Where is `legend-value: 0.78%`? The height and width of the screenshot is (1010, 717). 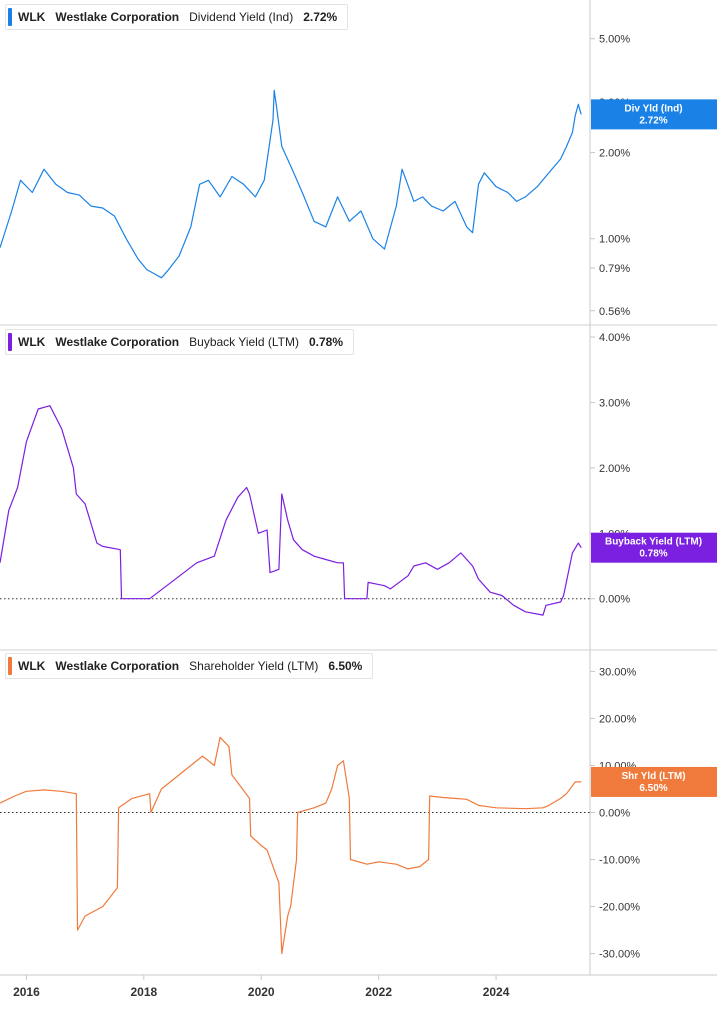
legend-value: 0.78% is located at coordinates (325, 342).